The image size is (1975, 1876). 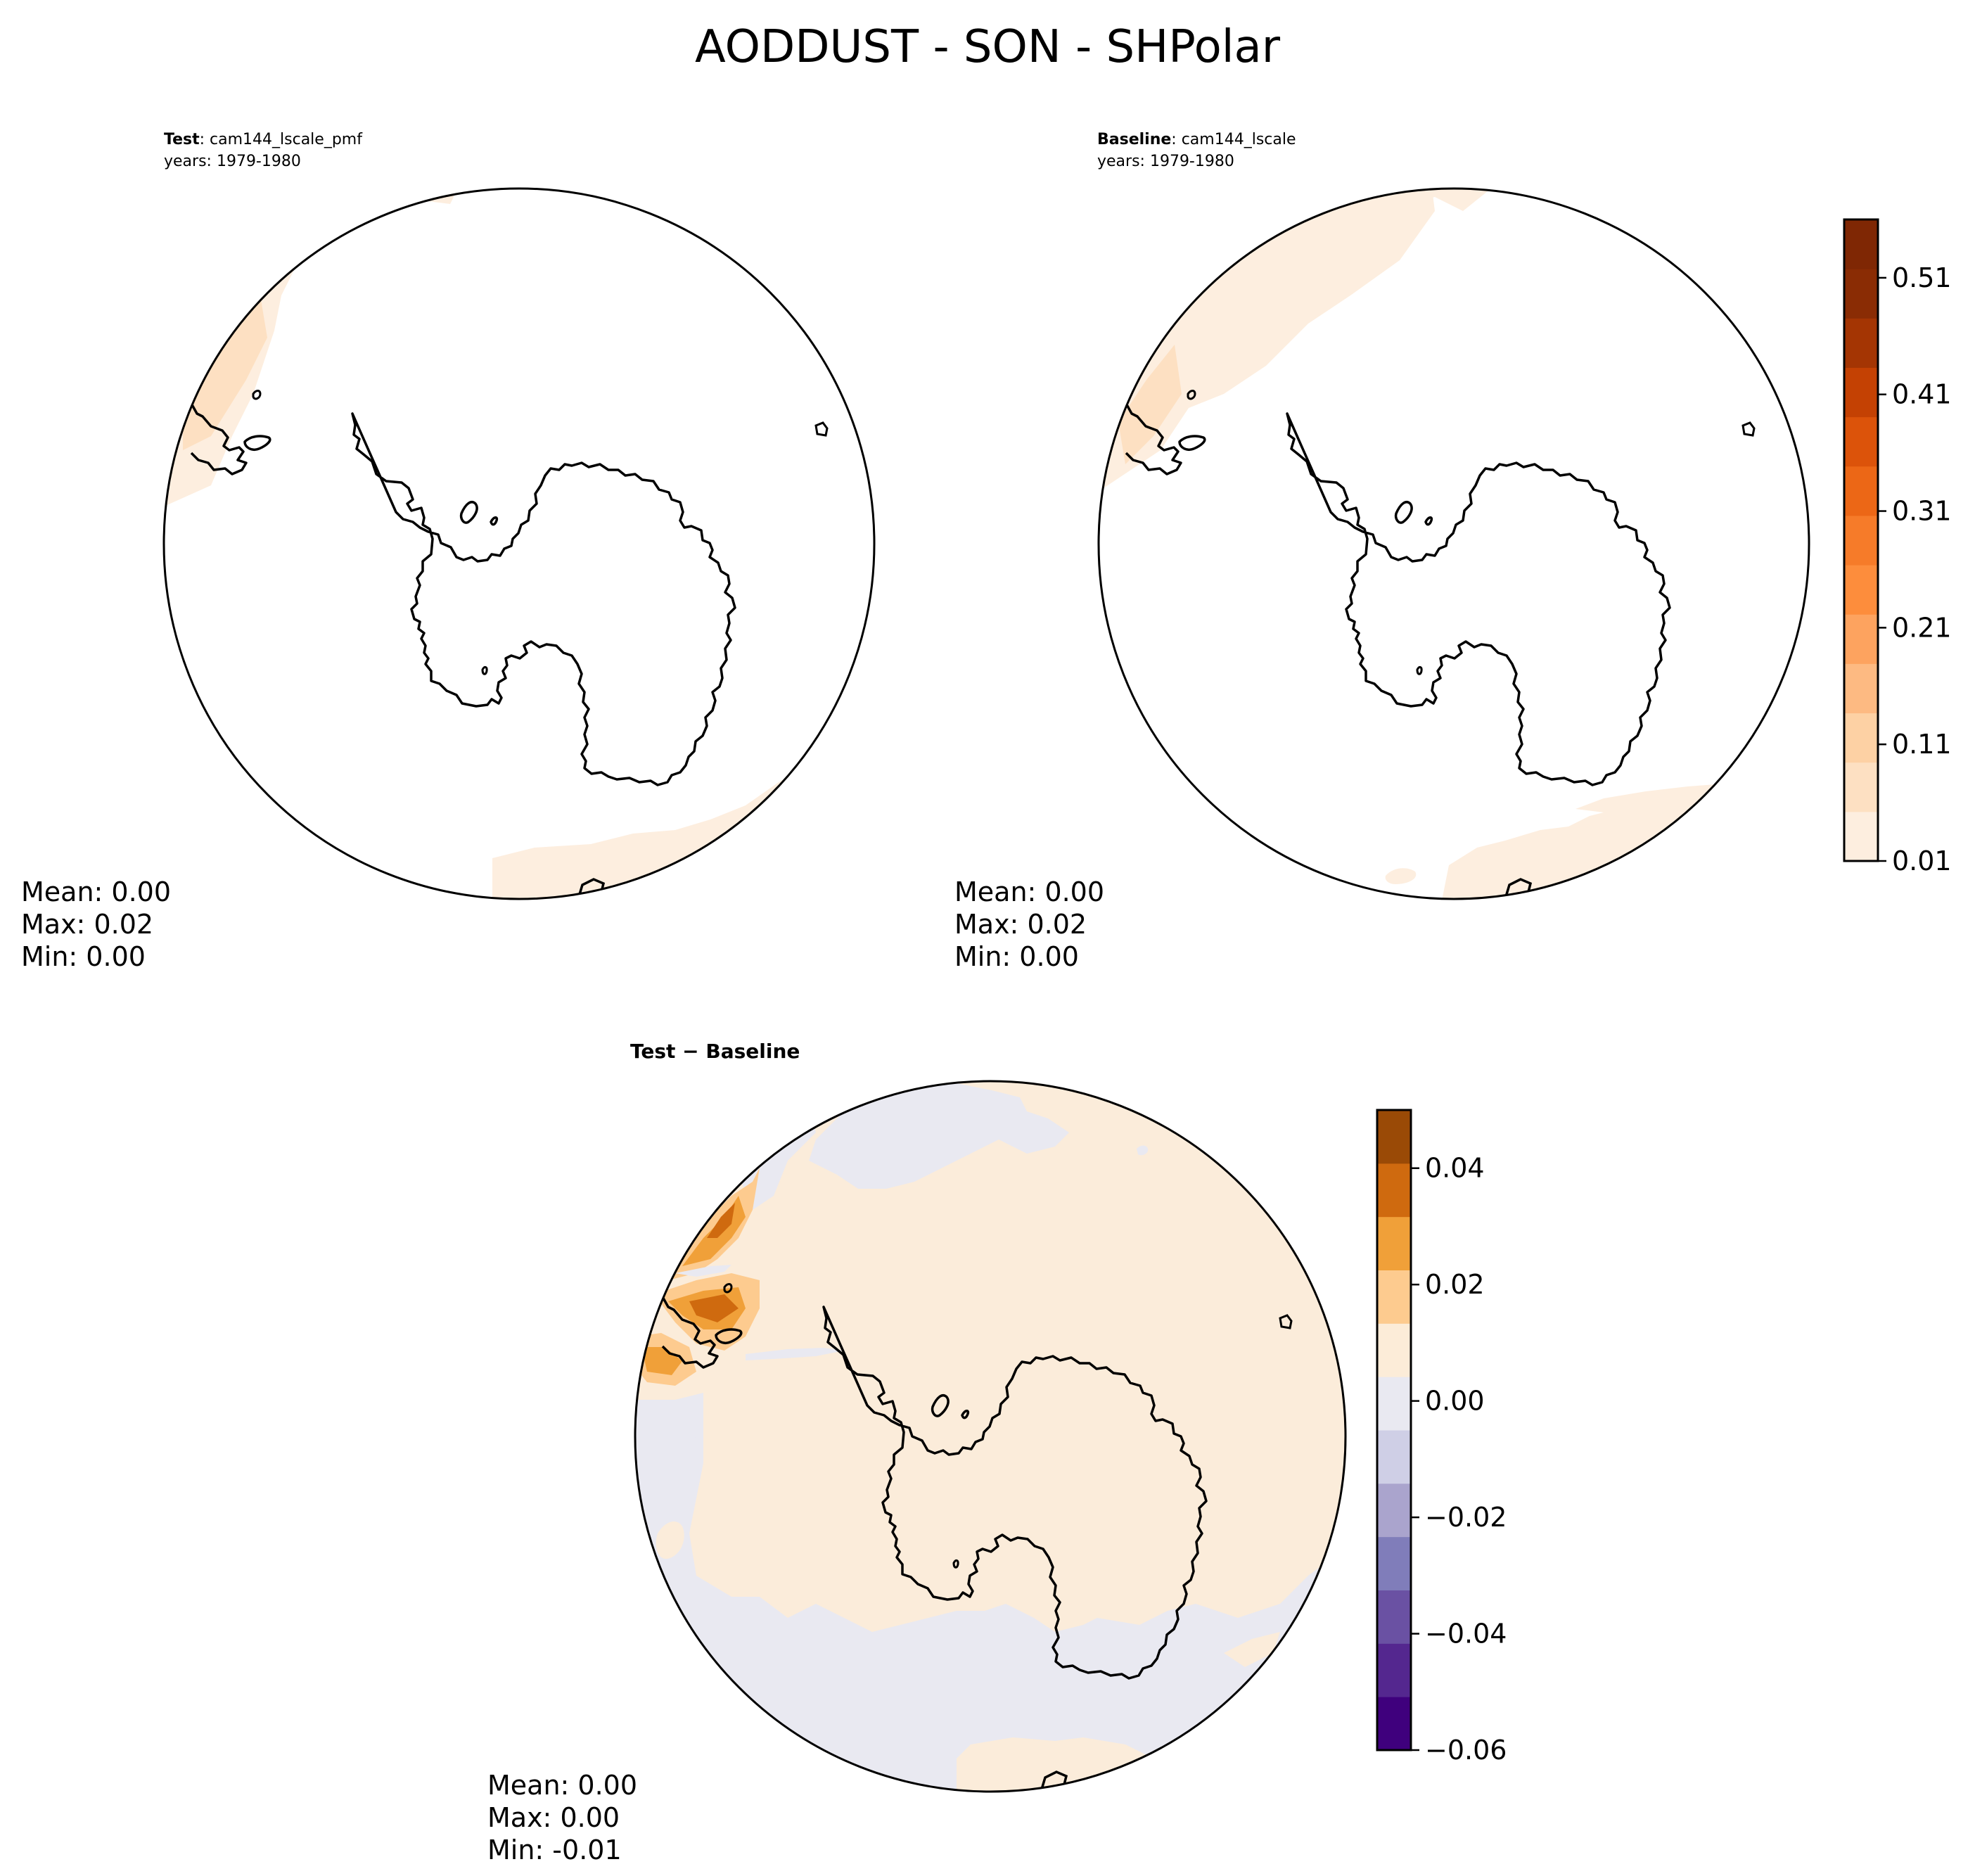 What do you see at coordinates (1922, 745) in the screenshot?
I see `baseline-colorbar-tick-label: 0.11` at bounding box center [1922, 745].